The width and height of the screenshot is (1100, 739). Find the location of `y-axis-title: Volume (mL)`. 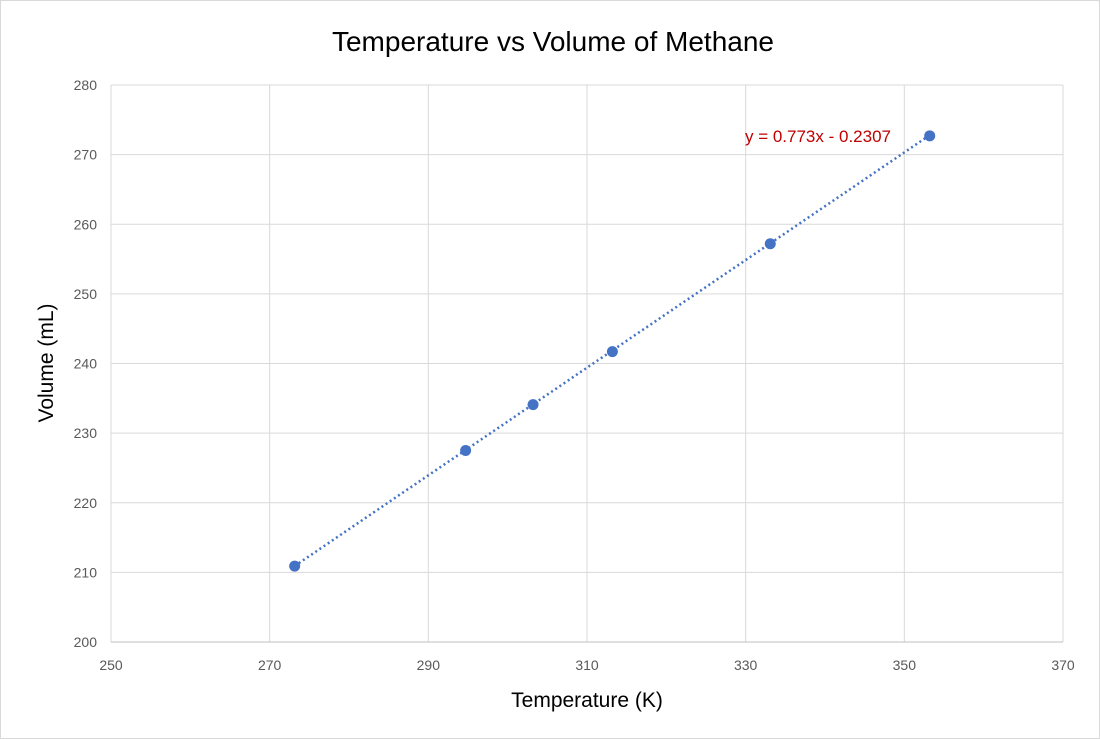

y-axis-title: Volume (mL) is located at coordinates (46, 362).